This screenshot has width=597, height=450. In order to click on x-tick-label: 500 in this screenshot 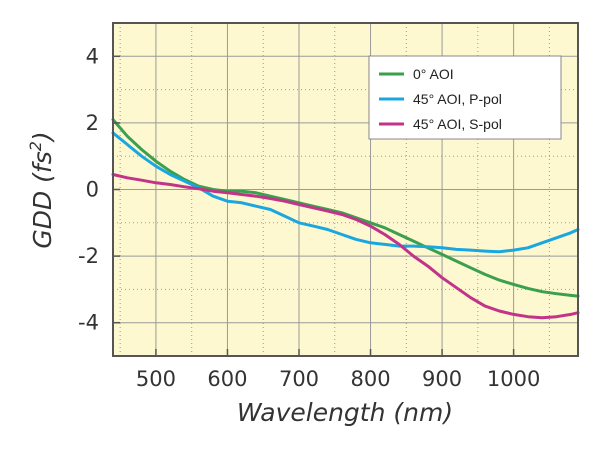, I will do `click(156, 379)`.